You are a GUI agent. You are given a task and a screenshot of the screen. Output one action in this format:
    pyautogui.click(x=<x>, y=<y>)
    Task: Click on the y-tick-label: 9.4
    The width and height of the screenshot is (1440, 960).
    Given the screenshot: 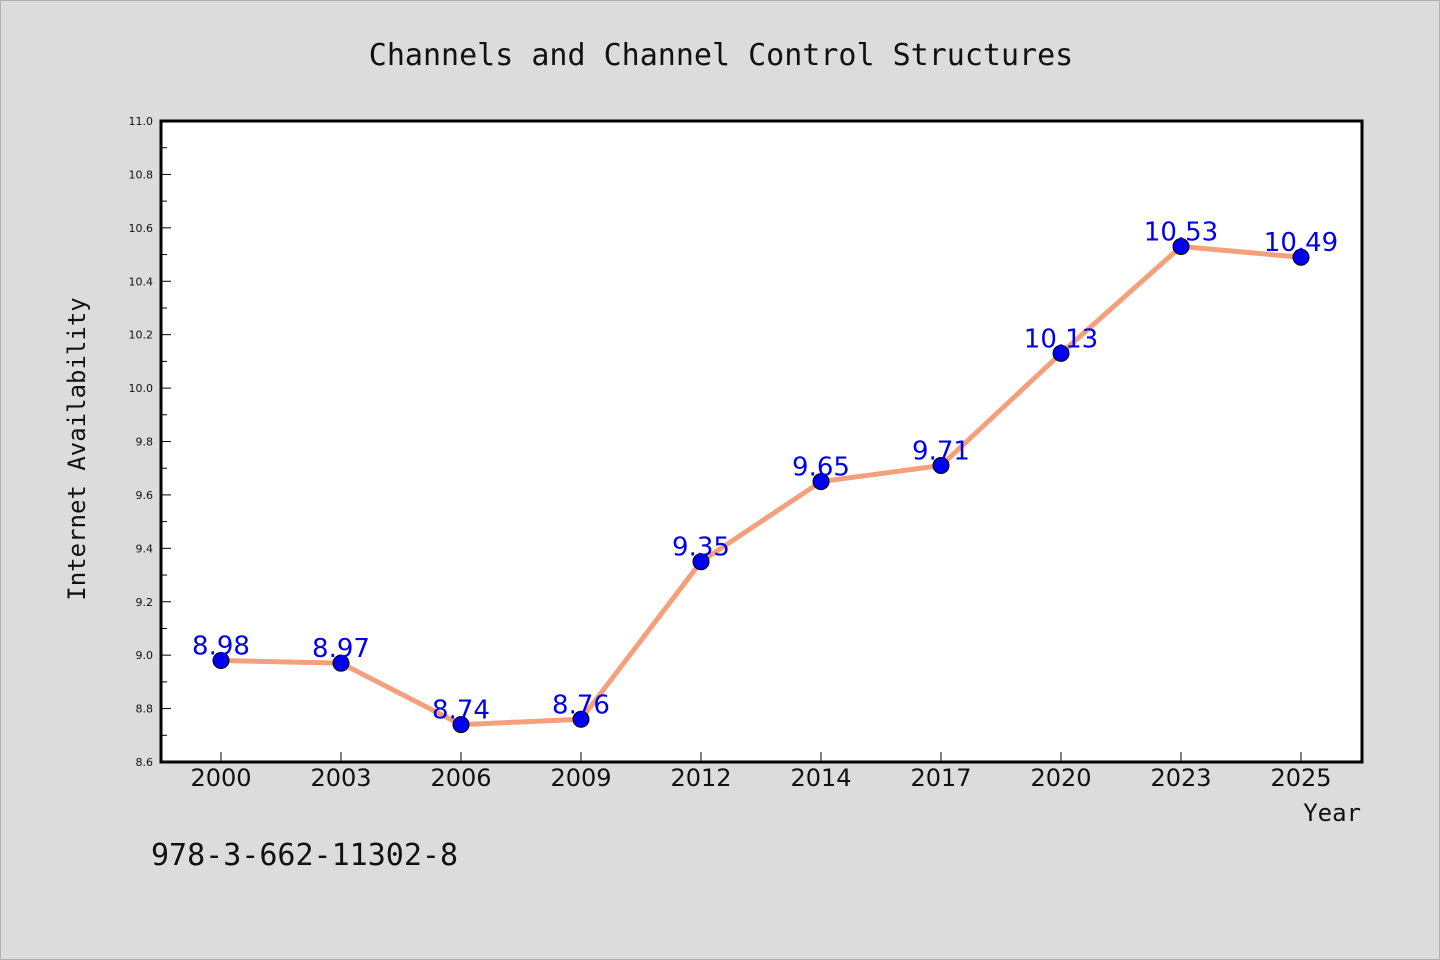 What is the action you would take?
    pyautogui.click(x=145, y=548)
    